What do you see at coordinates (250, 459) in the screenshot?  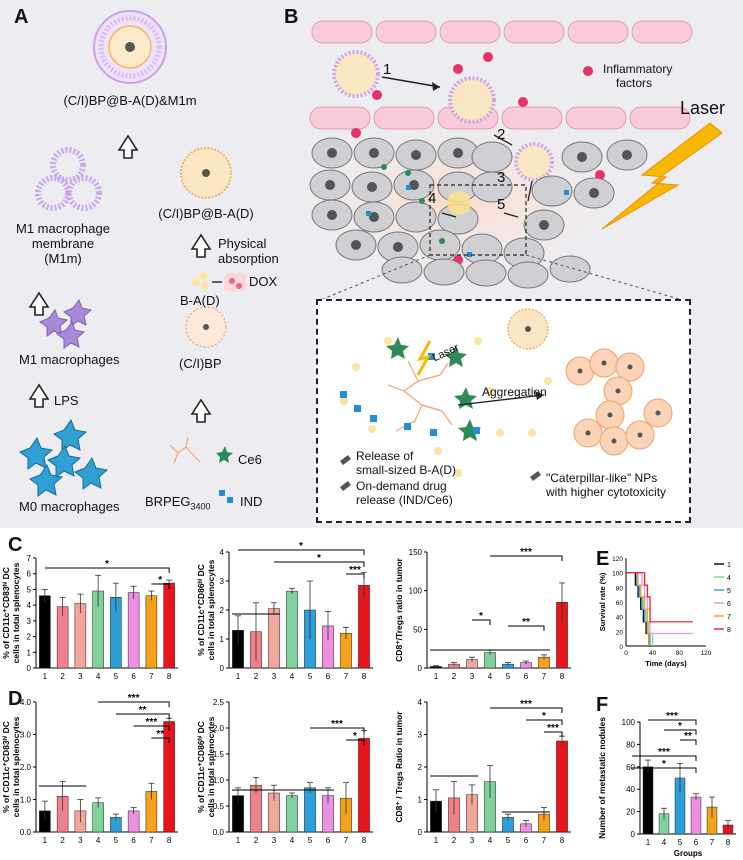 I see `ce6-label: Ce6` at bounding box center [250, 459].